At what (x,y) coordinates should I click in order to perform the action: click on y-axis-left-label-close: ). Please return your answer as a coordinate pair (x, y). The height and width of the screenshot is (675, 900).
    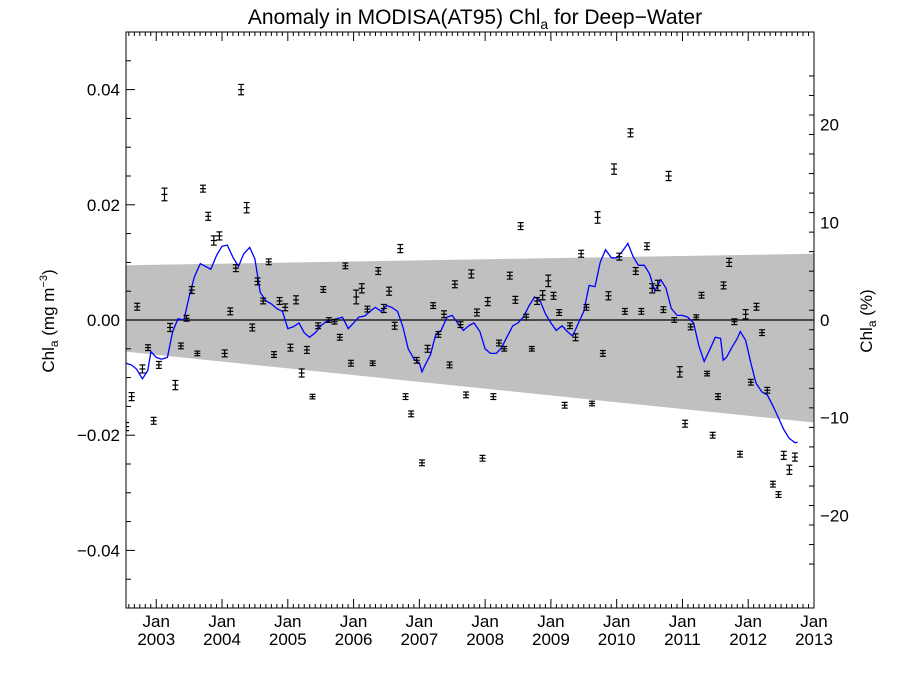
    Looking at the image, I should click on (48, 272).